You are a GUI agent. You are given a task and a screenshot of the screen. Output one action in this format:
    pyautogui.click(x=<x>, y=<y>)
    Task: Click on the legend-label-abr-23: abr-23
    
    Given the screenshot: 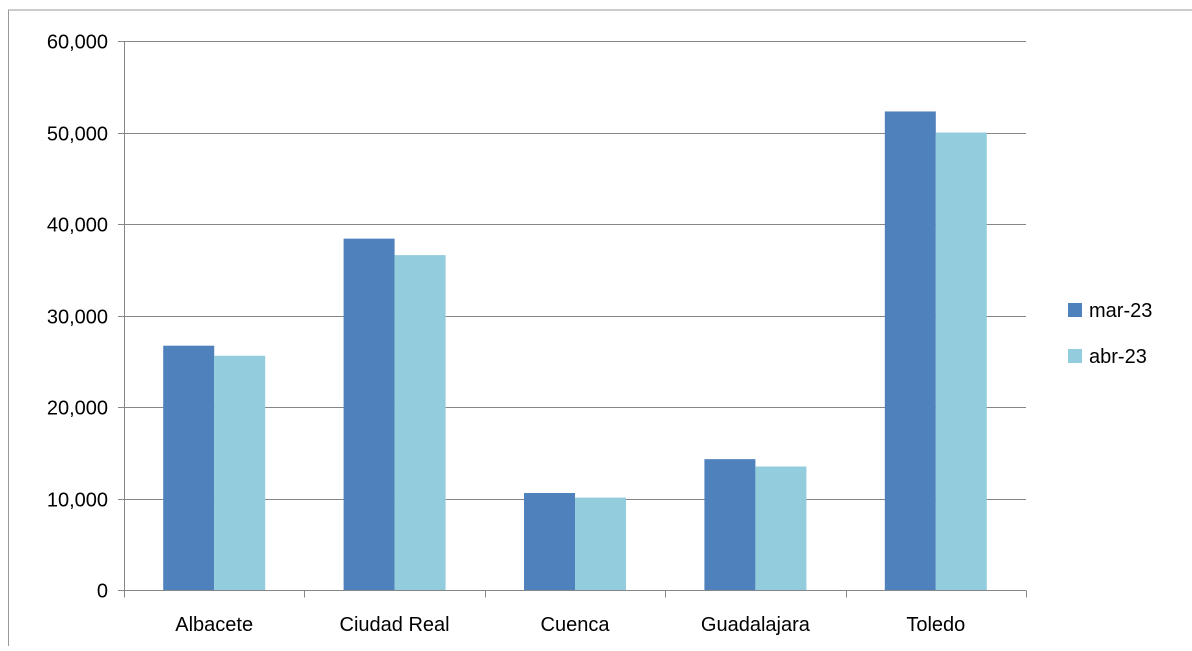 What is the action you would take?
    pyautogui.click(x=1118, y=357)
    